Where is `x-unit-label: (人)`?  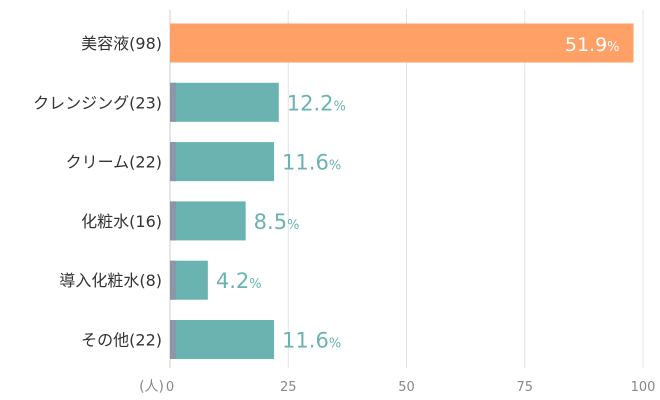 x-unit-label: (人) is located at coordinates (151, 387).